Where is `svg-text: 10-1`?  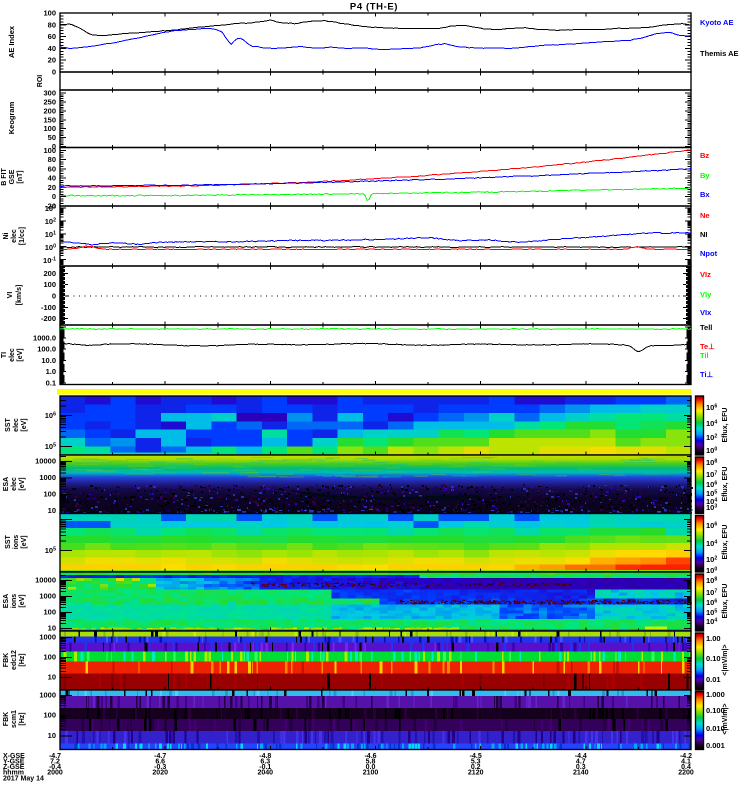 svg-text: 10-1 is located at coordinates (49, 260).